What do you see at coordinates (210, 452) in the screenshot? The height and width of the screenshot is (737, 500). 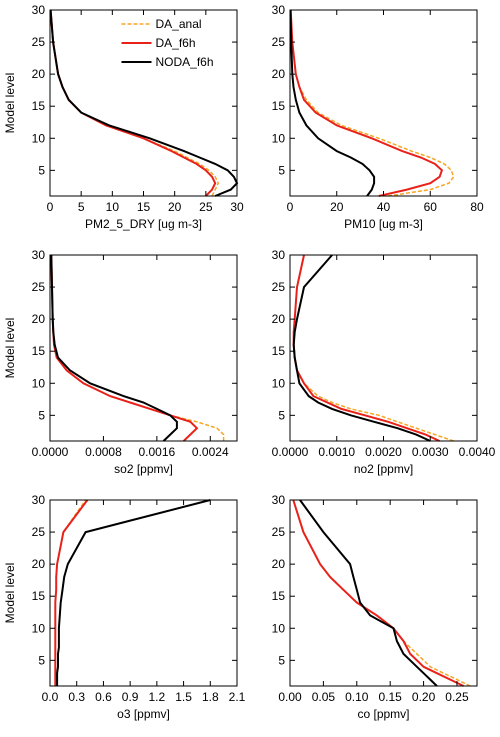 I see `x-tick-label: 0.0024` at bounding box center [210, 452].